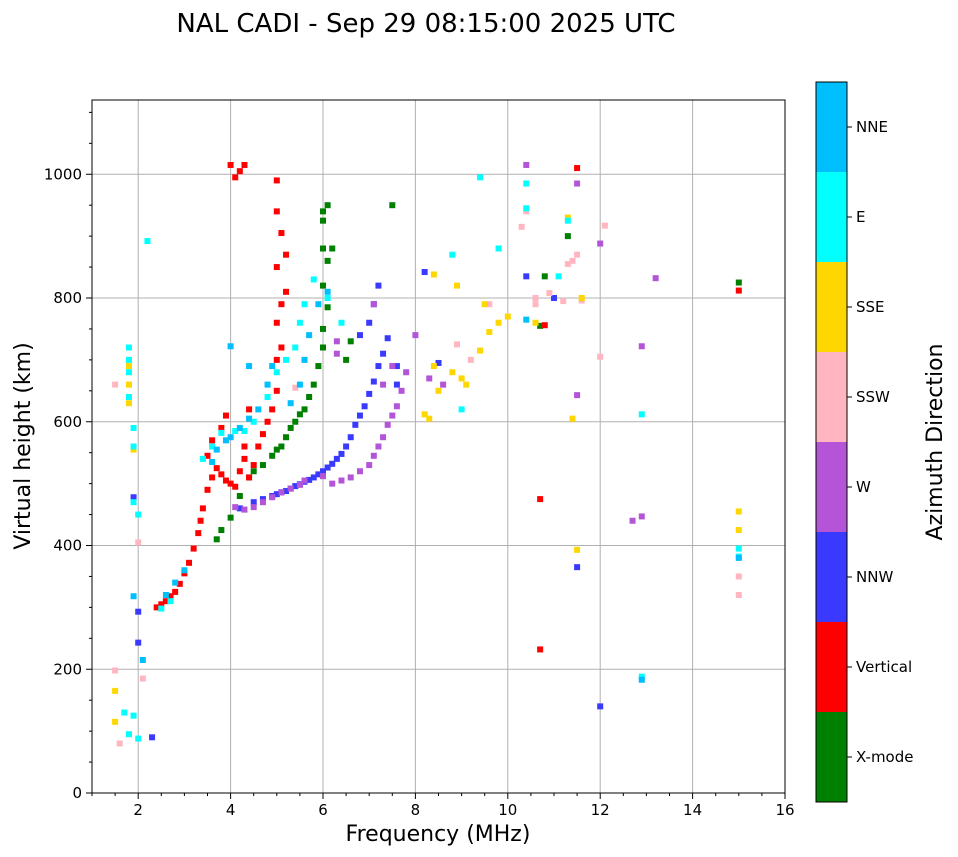 This screenshot has height=857, width=958. What do you see at coordinates (884, 667) in the screenshot?
I see `colorbar-label-vertical: Vertical` at bounding box center [884, 667].